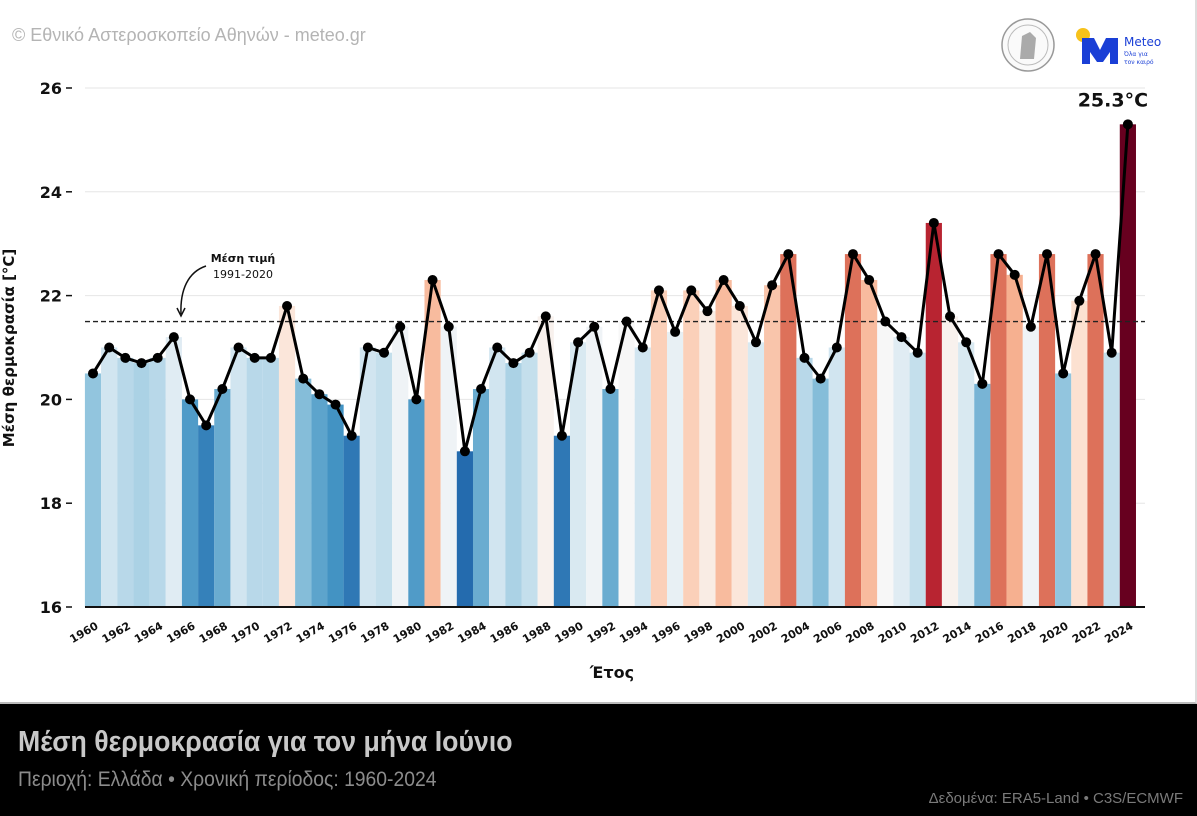 Image resolution: width=1197 pixels, height=816 pixels. I want to click on x-tick-label: 1978, so click(375, 632).